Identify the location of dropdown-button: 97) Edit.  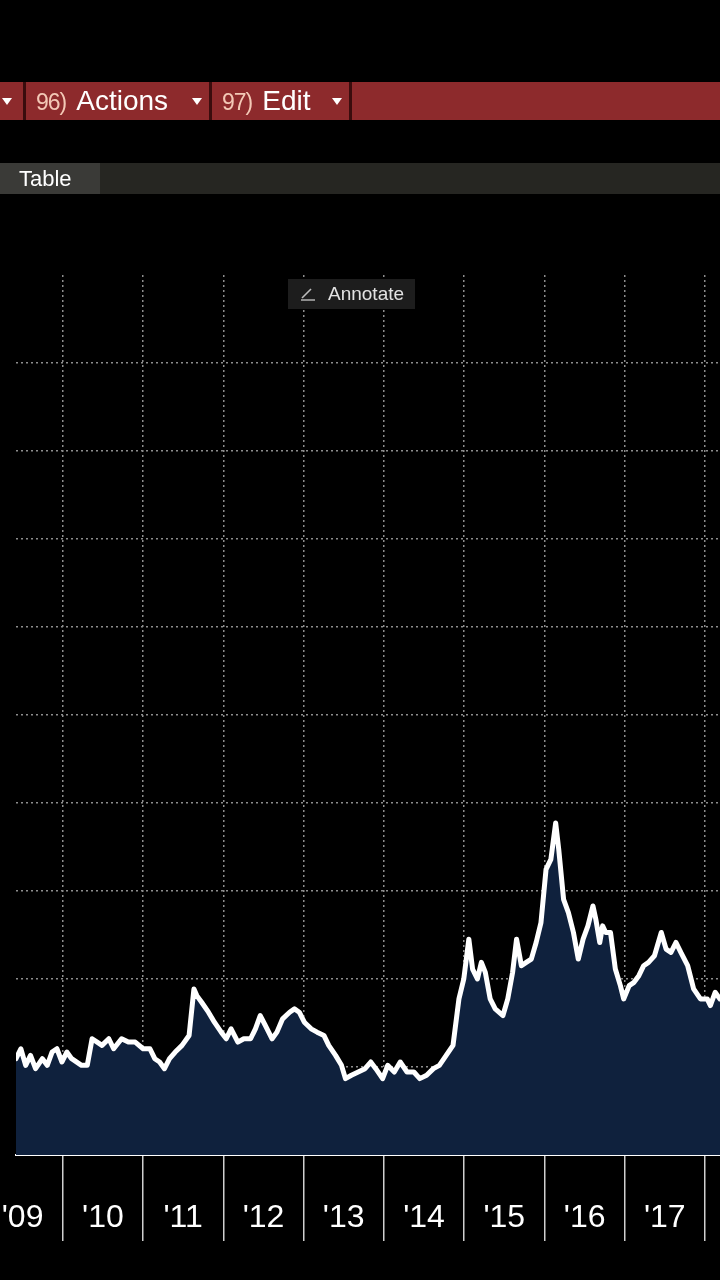
(282, 101).